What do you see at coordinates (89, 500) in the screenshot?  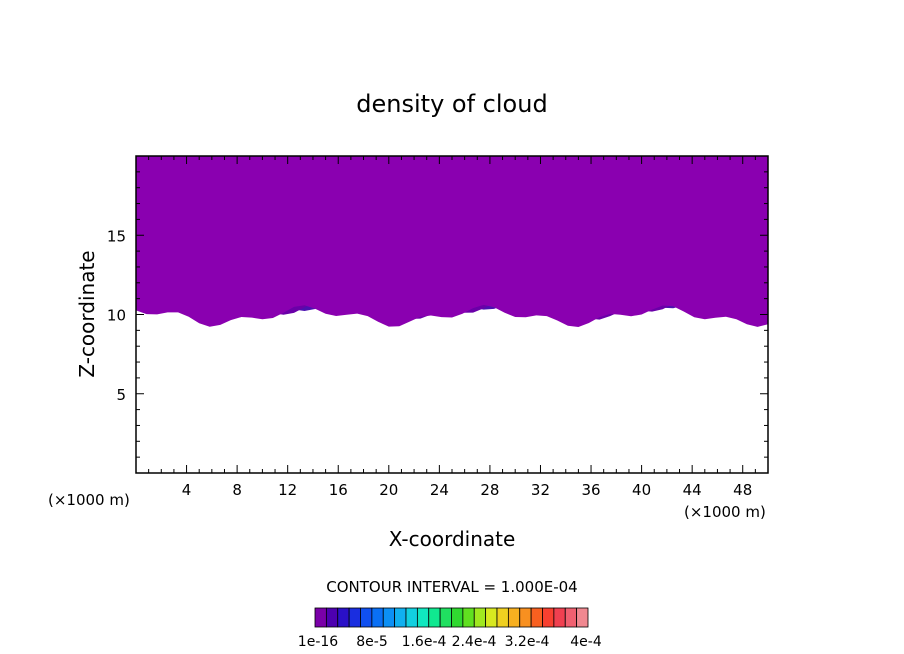 I see `x-unit-left: (×1000 m)` at bounding box center [89, 500].